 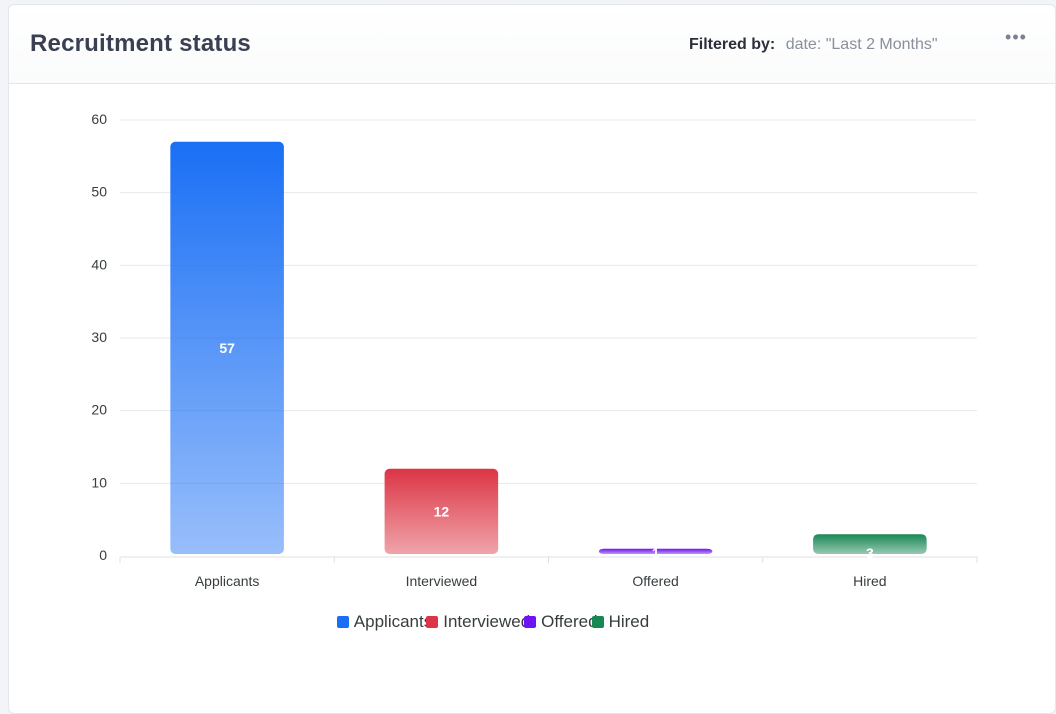 I want to click on data-label: 1, so click(x=656, y=553).